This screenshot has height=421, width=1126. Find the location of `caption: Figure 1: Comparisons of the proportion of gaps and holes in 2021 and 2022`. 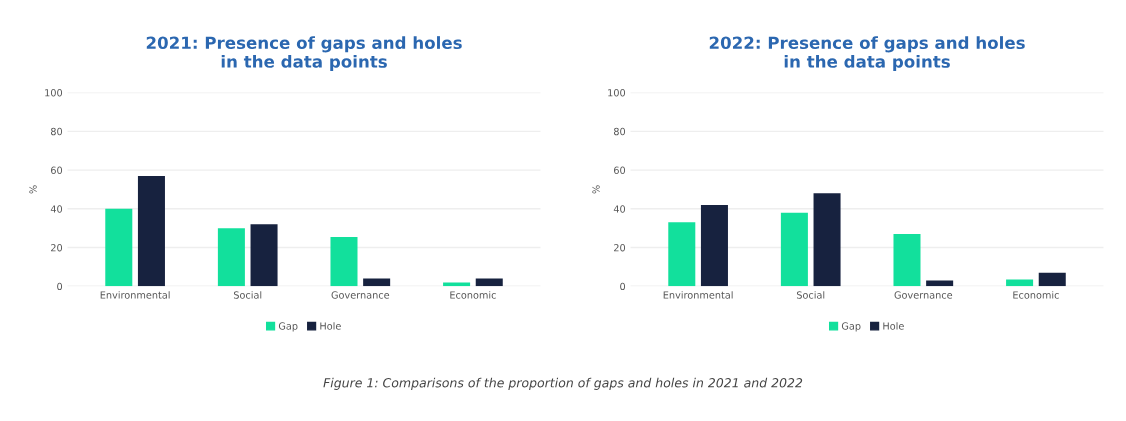

caption: Figure 1: Comparisons of the proportion of gaps and holes in 2021 and 2022 is located at coordinates (563, 383).